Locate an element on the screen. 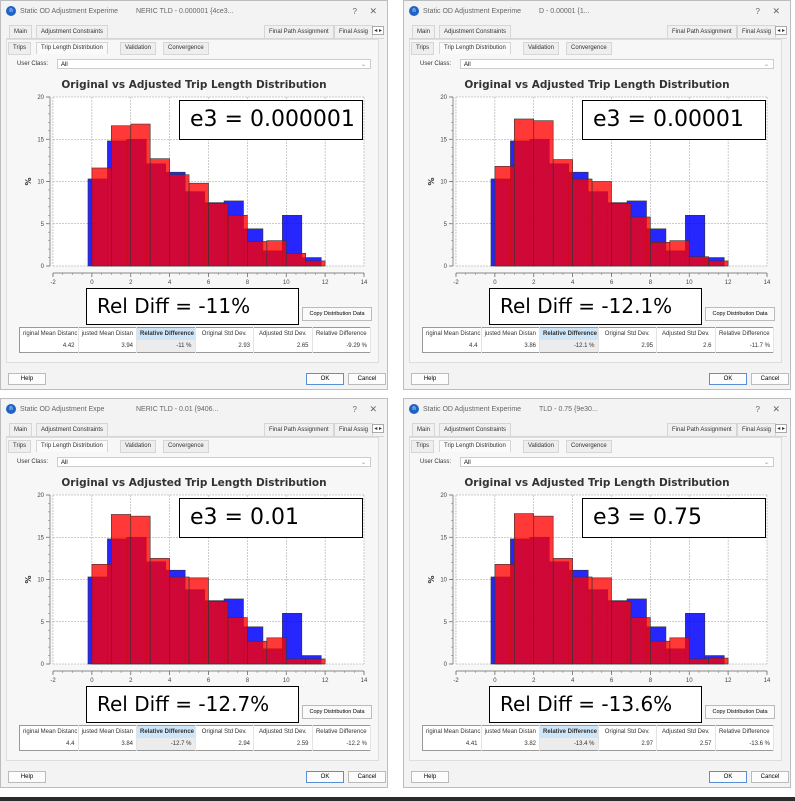 The image size is (795, 801). app-icon: n is located at coordinates (11, 11).